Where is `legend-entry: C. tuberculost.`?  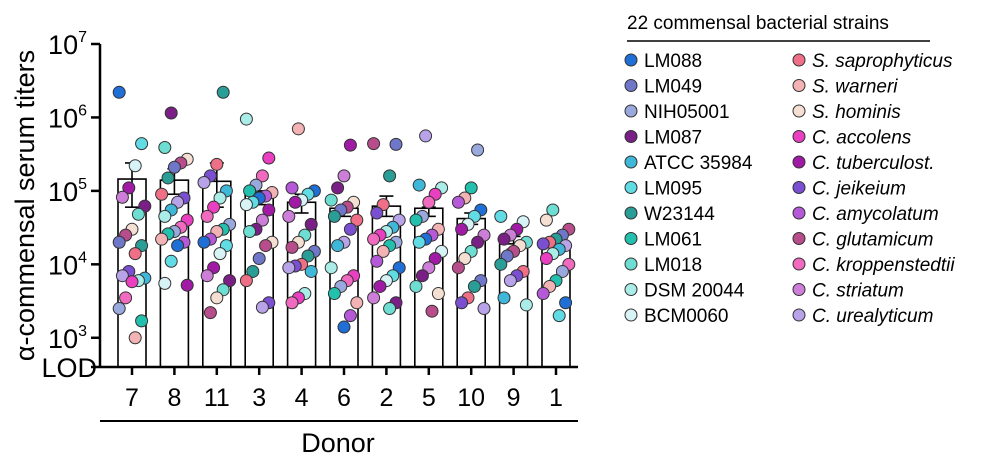
legend-entry: C. tuberculost. is located at coordinates (873, 163).